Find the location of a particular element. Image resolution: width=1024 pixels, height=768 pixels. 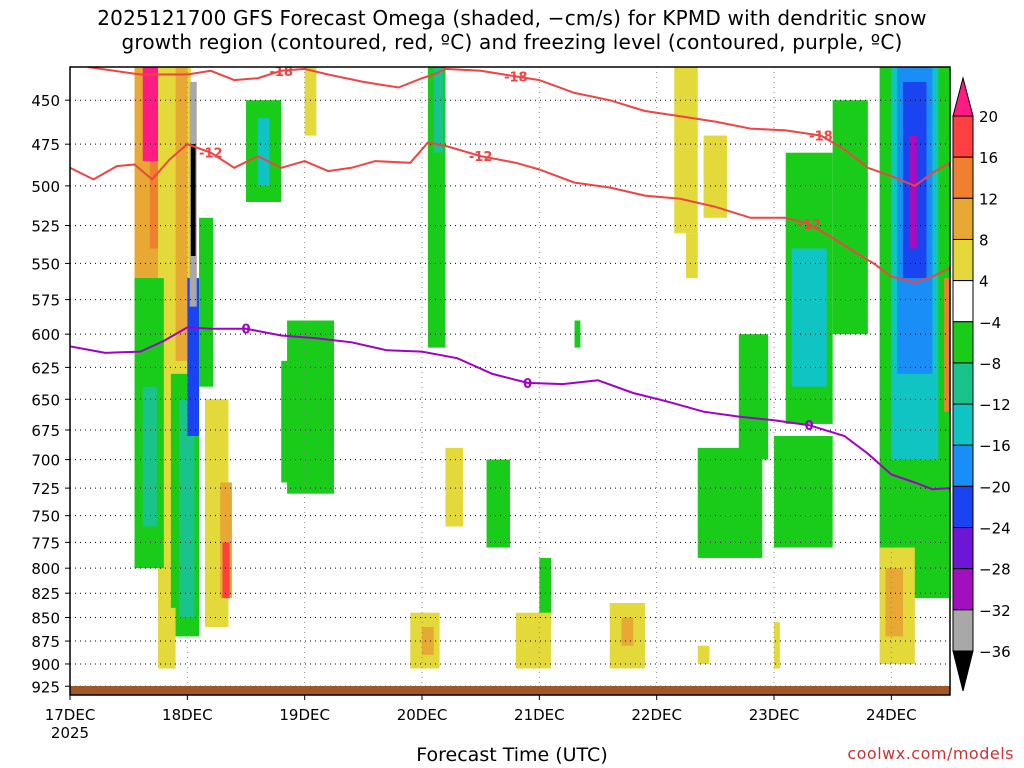

y-tick-label: 675 is located at coordinates (45, 431).